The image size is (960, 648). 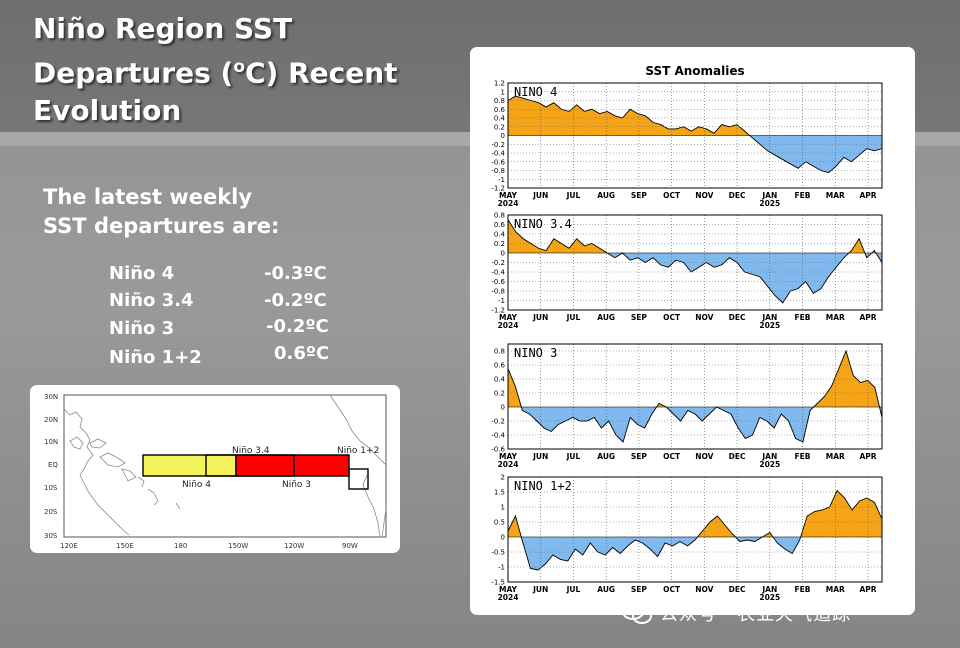 What do you see at coordinates (636, 612) in the screenshot?
I see `wechat-icon` at bounding box center [636, 612].